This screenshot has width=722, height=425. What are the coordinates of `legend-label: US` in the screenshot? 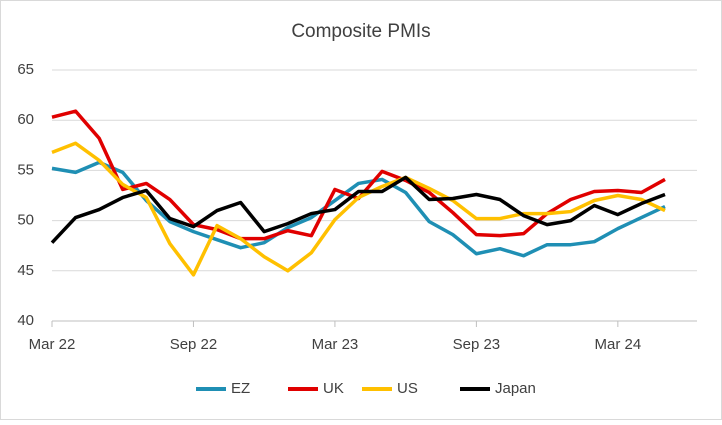 It's located at (407, 388).